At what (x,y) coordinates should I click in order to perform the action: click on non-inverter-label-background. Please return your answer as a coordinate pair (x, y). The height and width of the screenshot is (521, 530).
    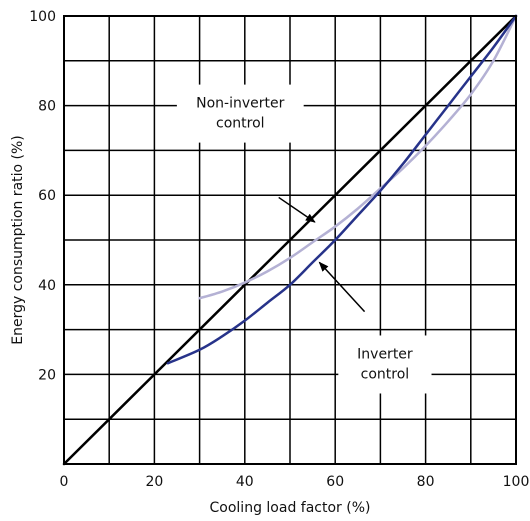
    Looking at the image, I should click on (240, 113).